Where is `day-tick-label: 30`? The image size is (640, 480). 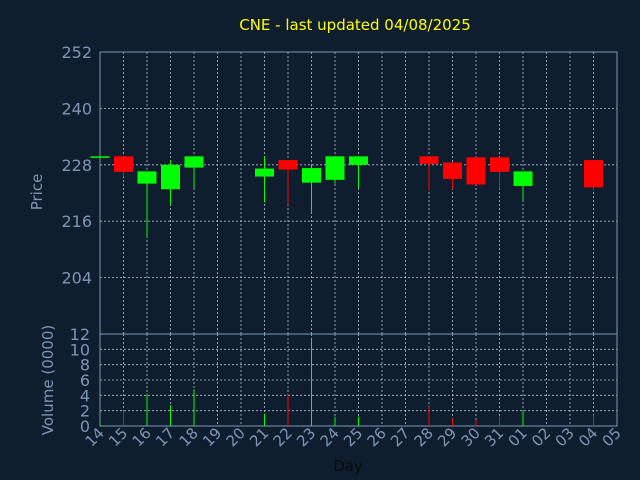
day-tick-label: 30 is located at coordinates (471, 437).